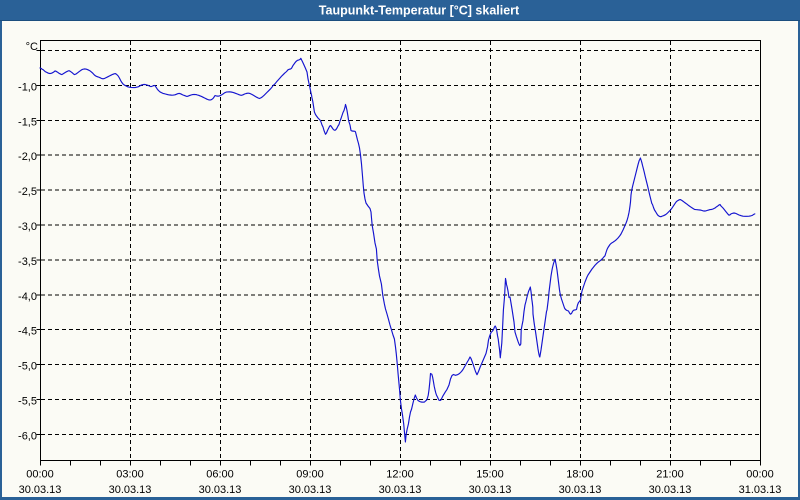  Describe the element at coordinates (27, 297) in the screenshot. I see `svg-text: -4,0` at that location.